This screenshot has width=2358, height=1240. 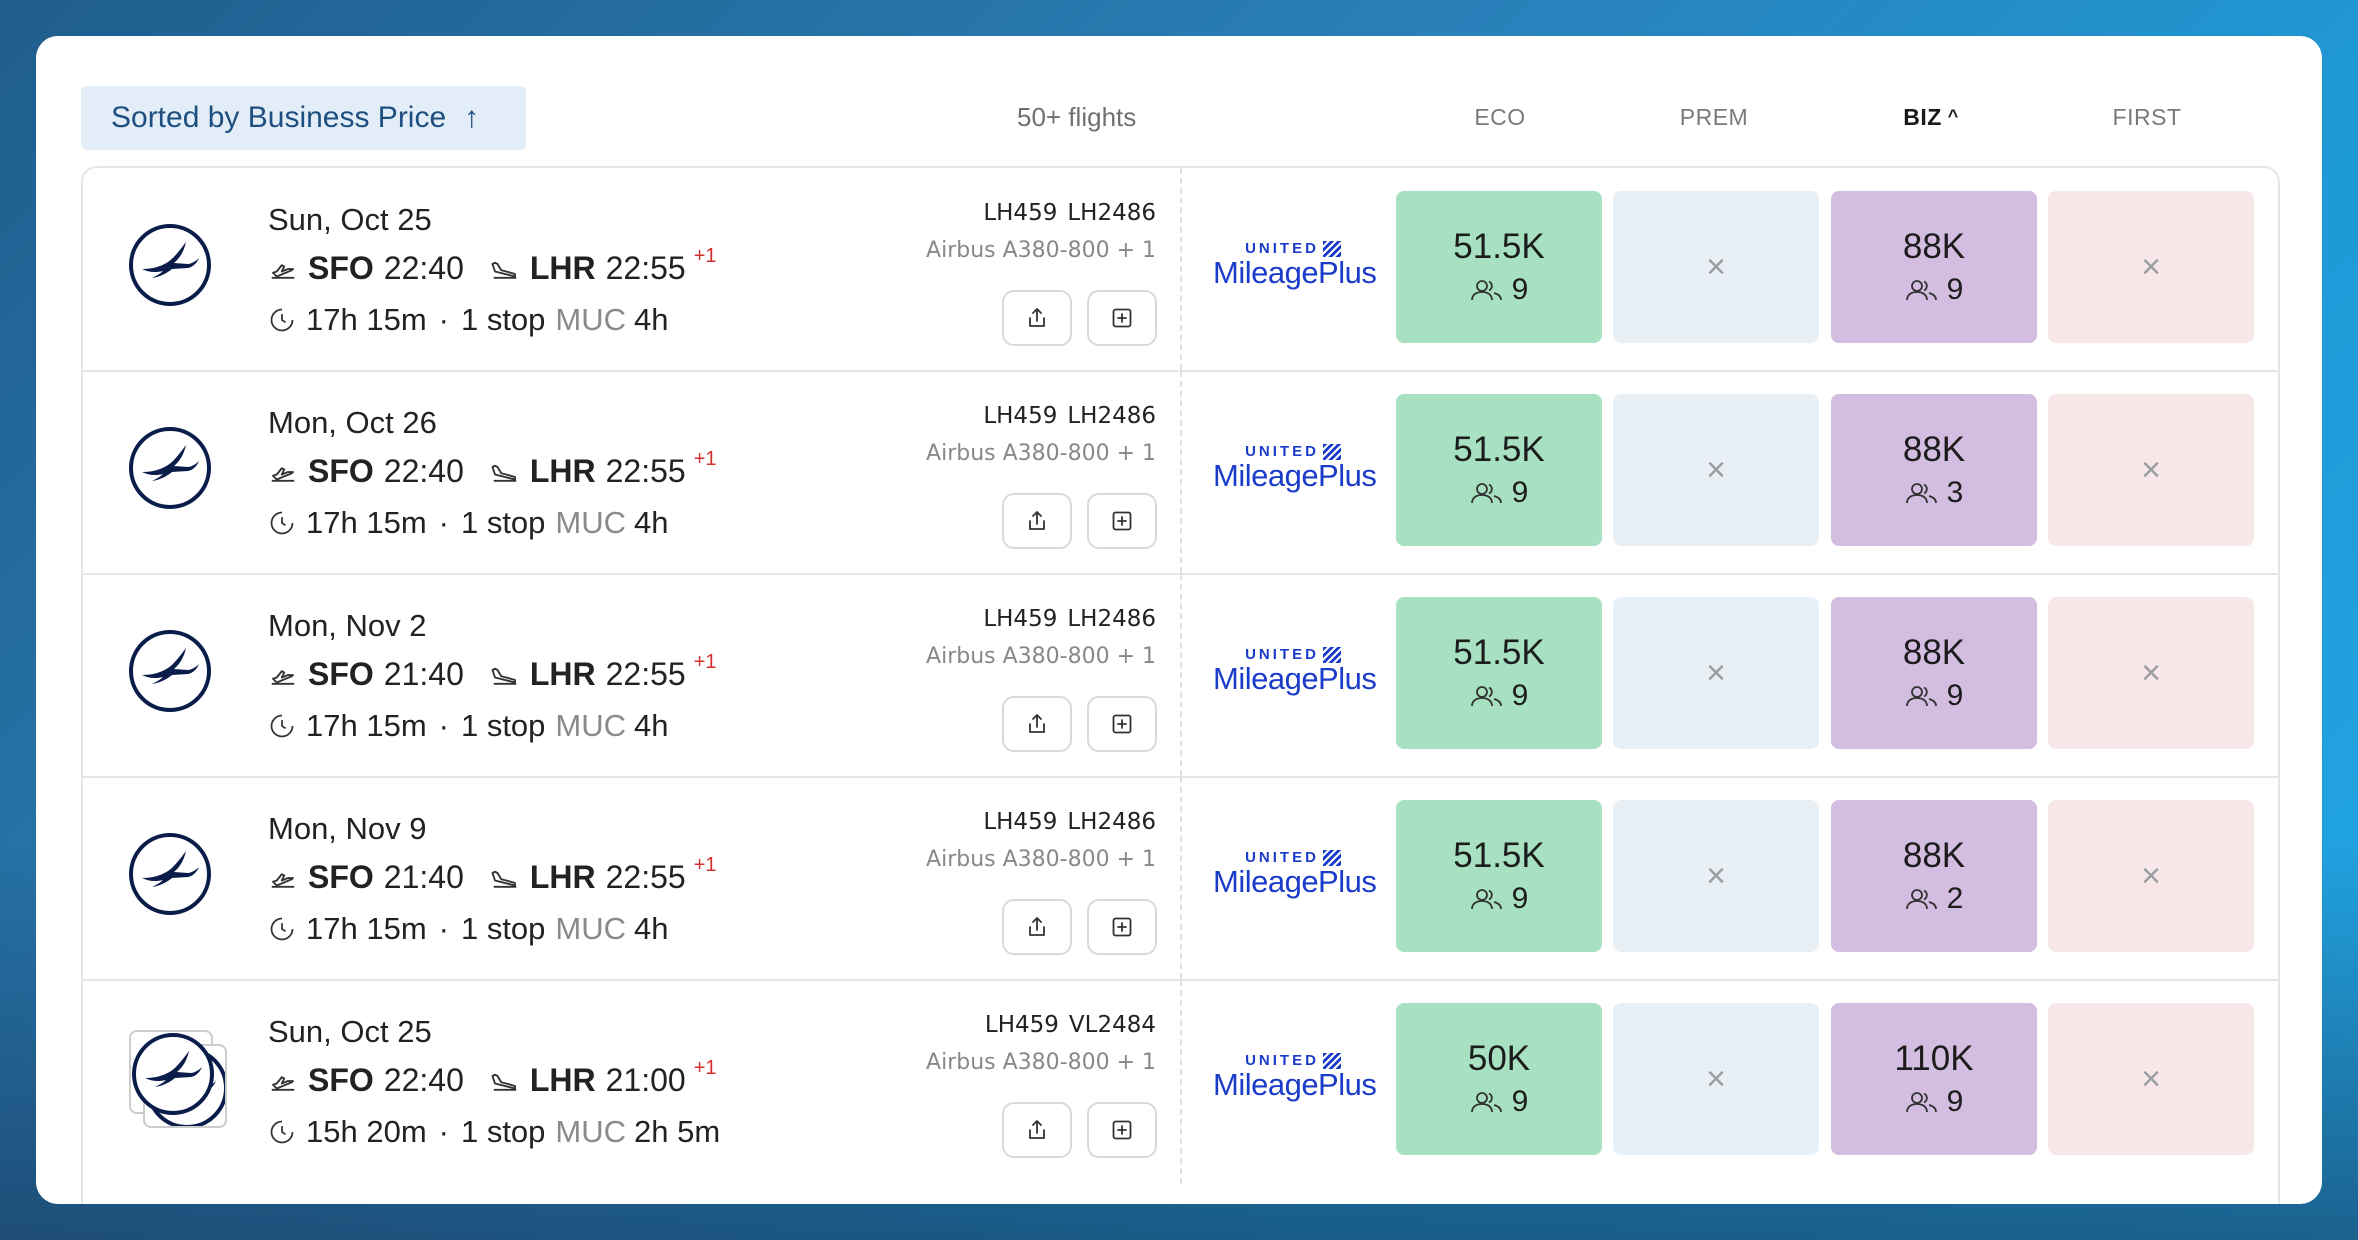 What do you see at coordinates (492, 469) in the screenshot?
I see `route-line: SFO 22:40 LHR 22:55 +1` at bounding box center [492, 469].